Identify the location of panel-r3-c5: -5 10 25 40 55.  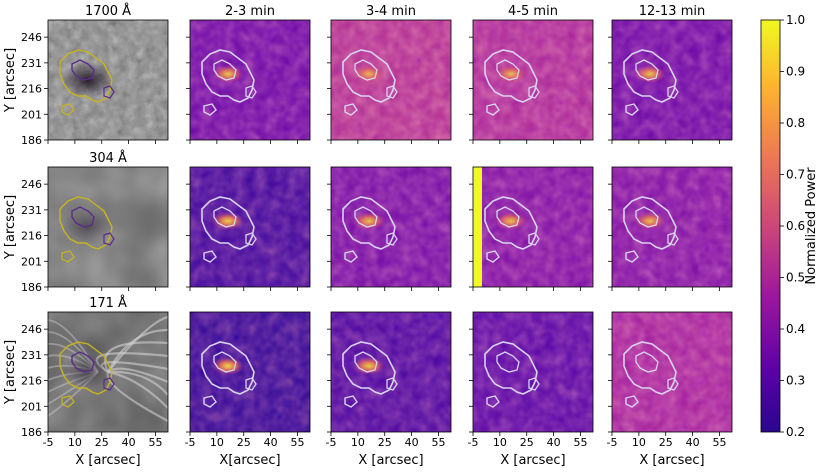
(670, 380).